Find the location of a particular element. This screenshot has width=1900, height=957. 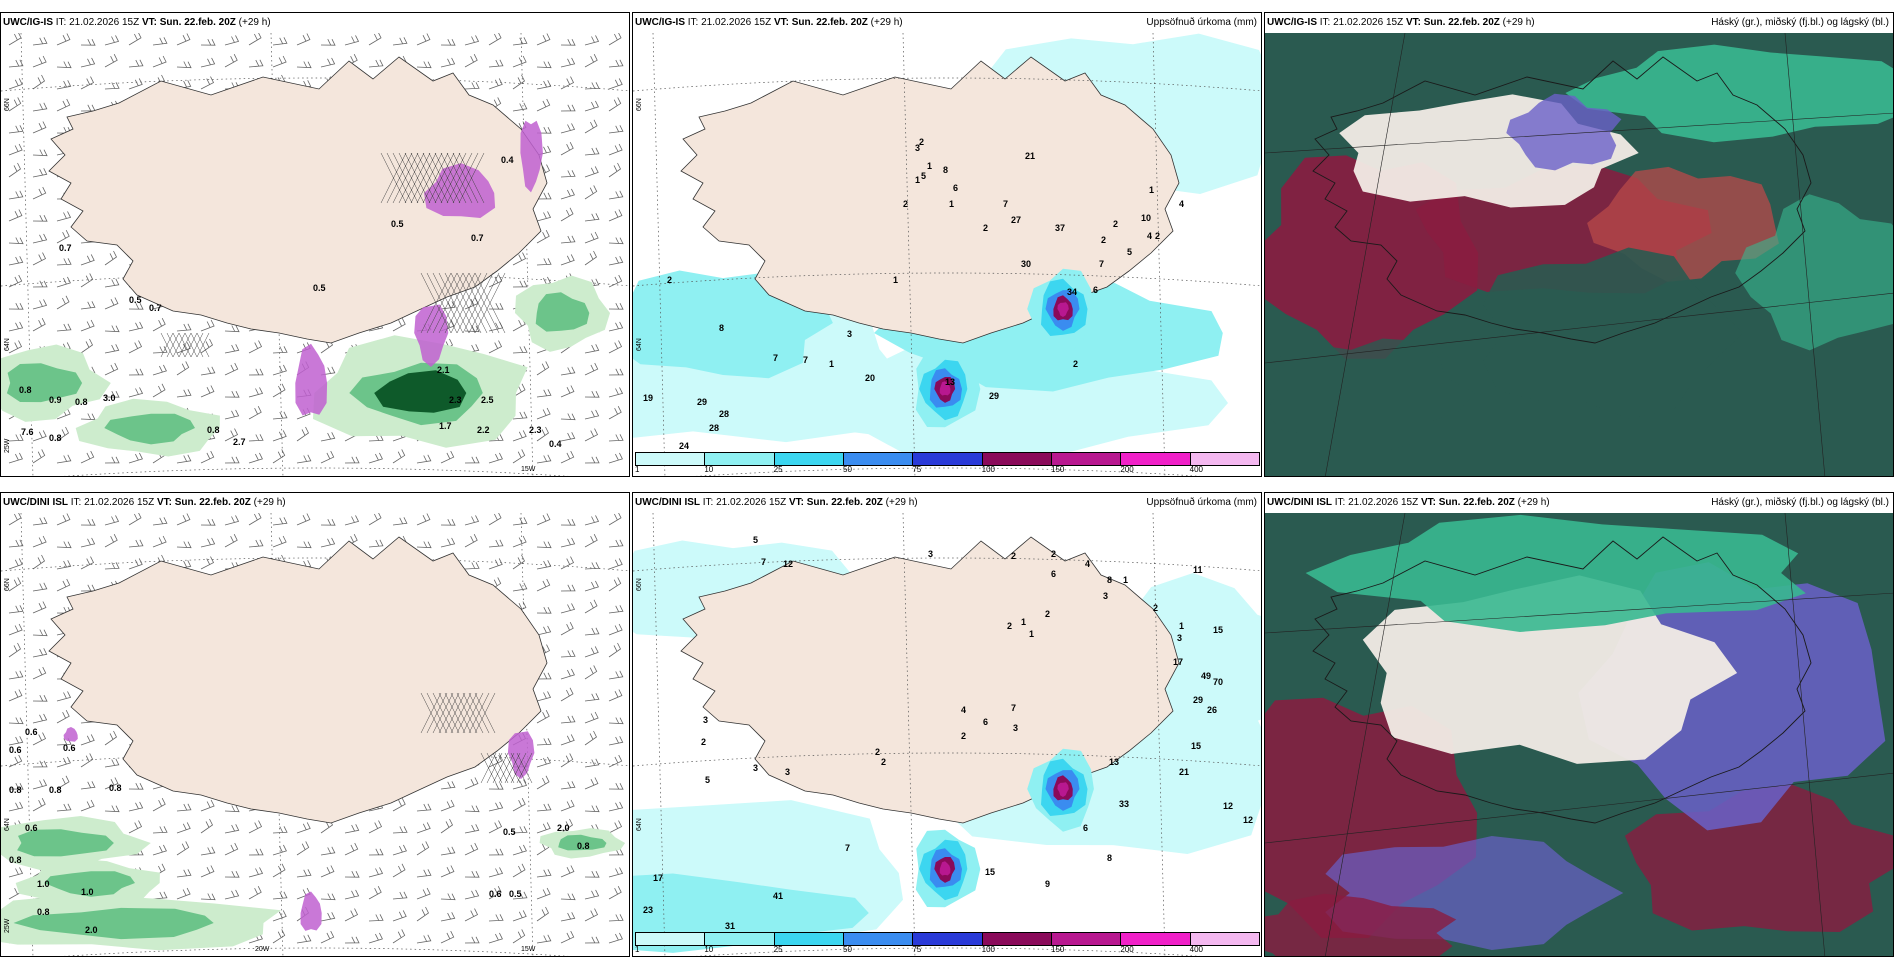

precip-value-label: 10 is located at coordinates (1146, 218).